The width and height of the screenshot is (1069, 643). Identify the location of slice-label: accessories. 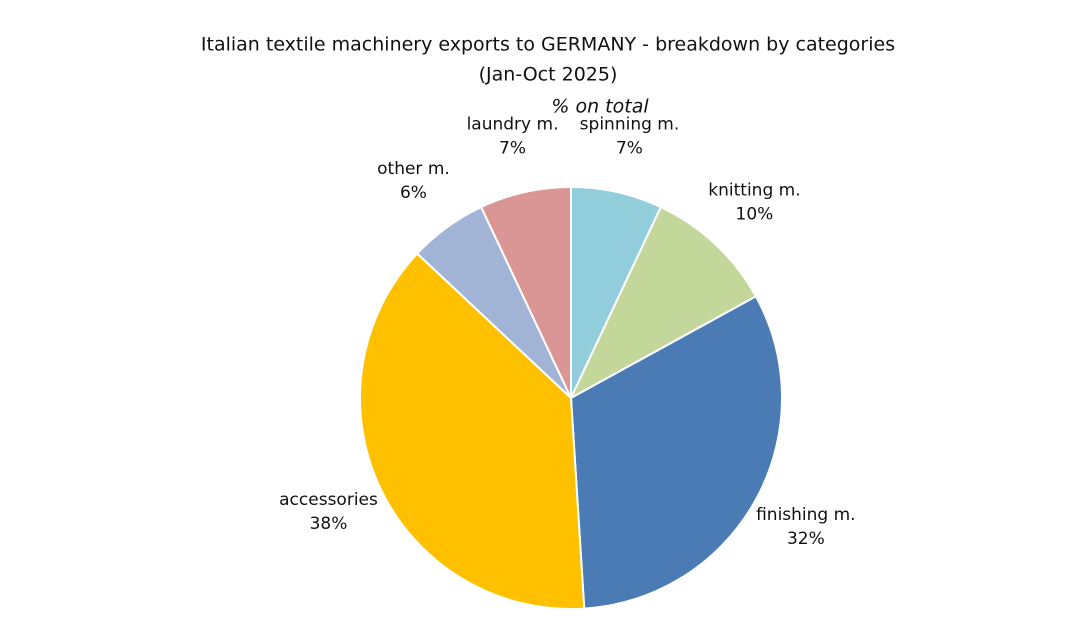
(328, 500).